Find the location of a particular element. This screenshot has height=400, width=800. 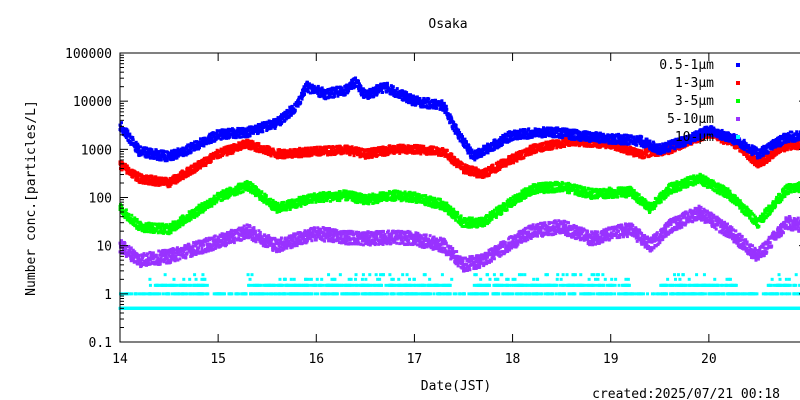

chart-title: Osaka is located at coordinates (447, 24).